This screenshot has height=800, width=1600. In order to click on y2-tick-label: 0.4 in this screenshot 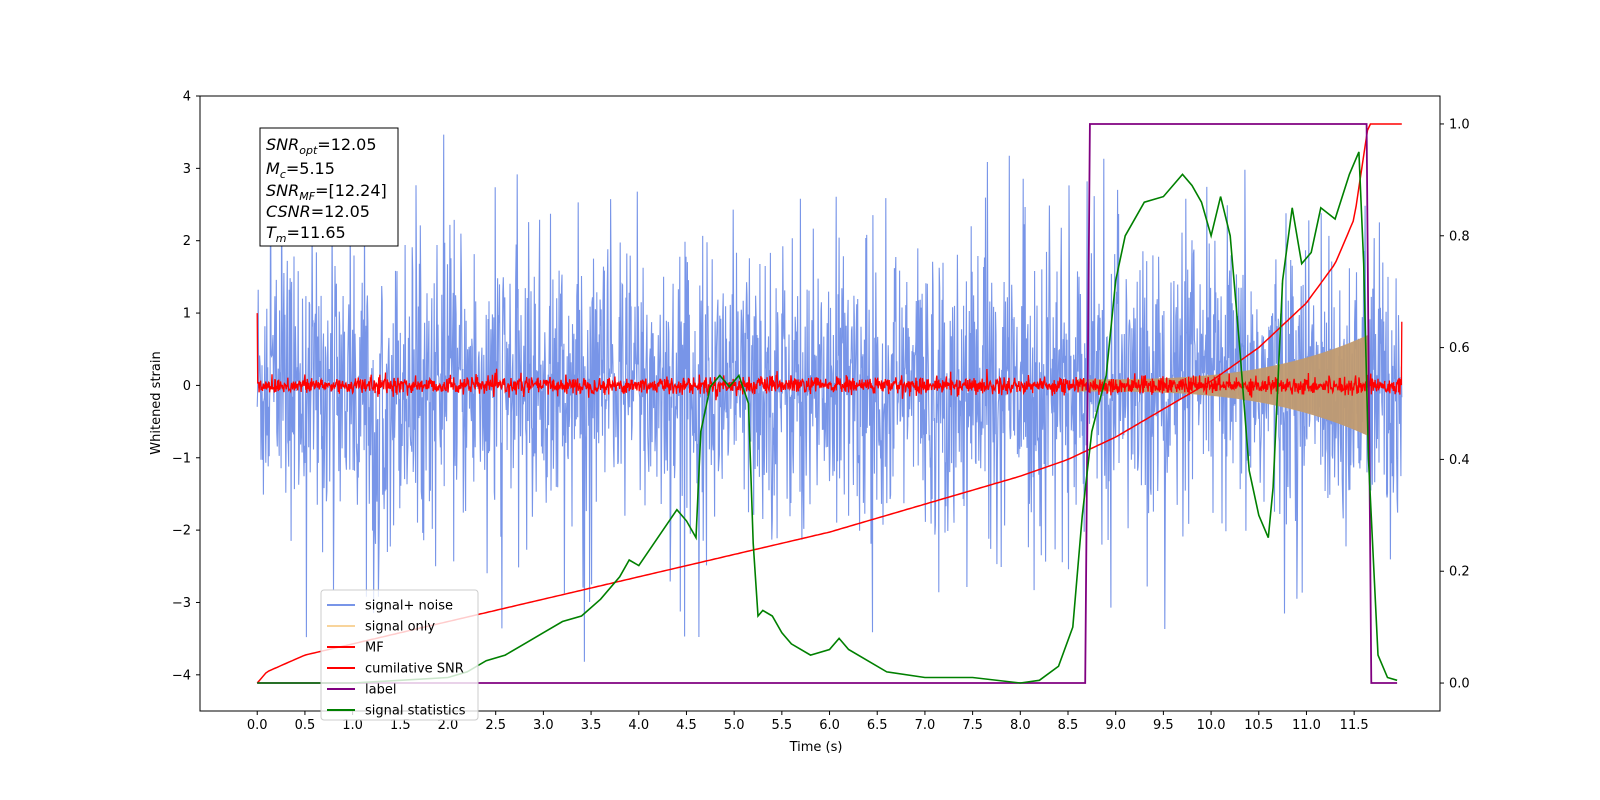, I will do `click(1459, 460)`.